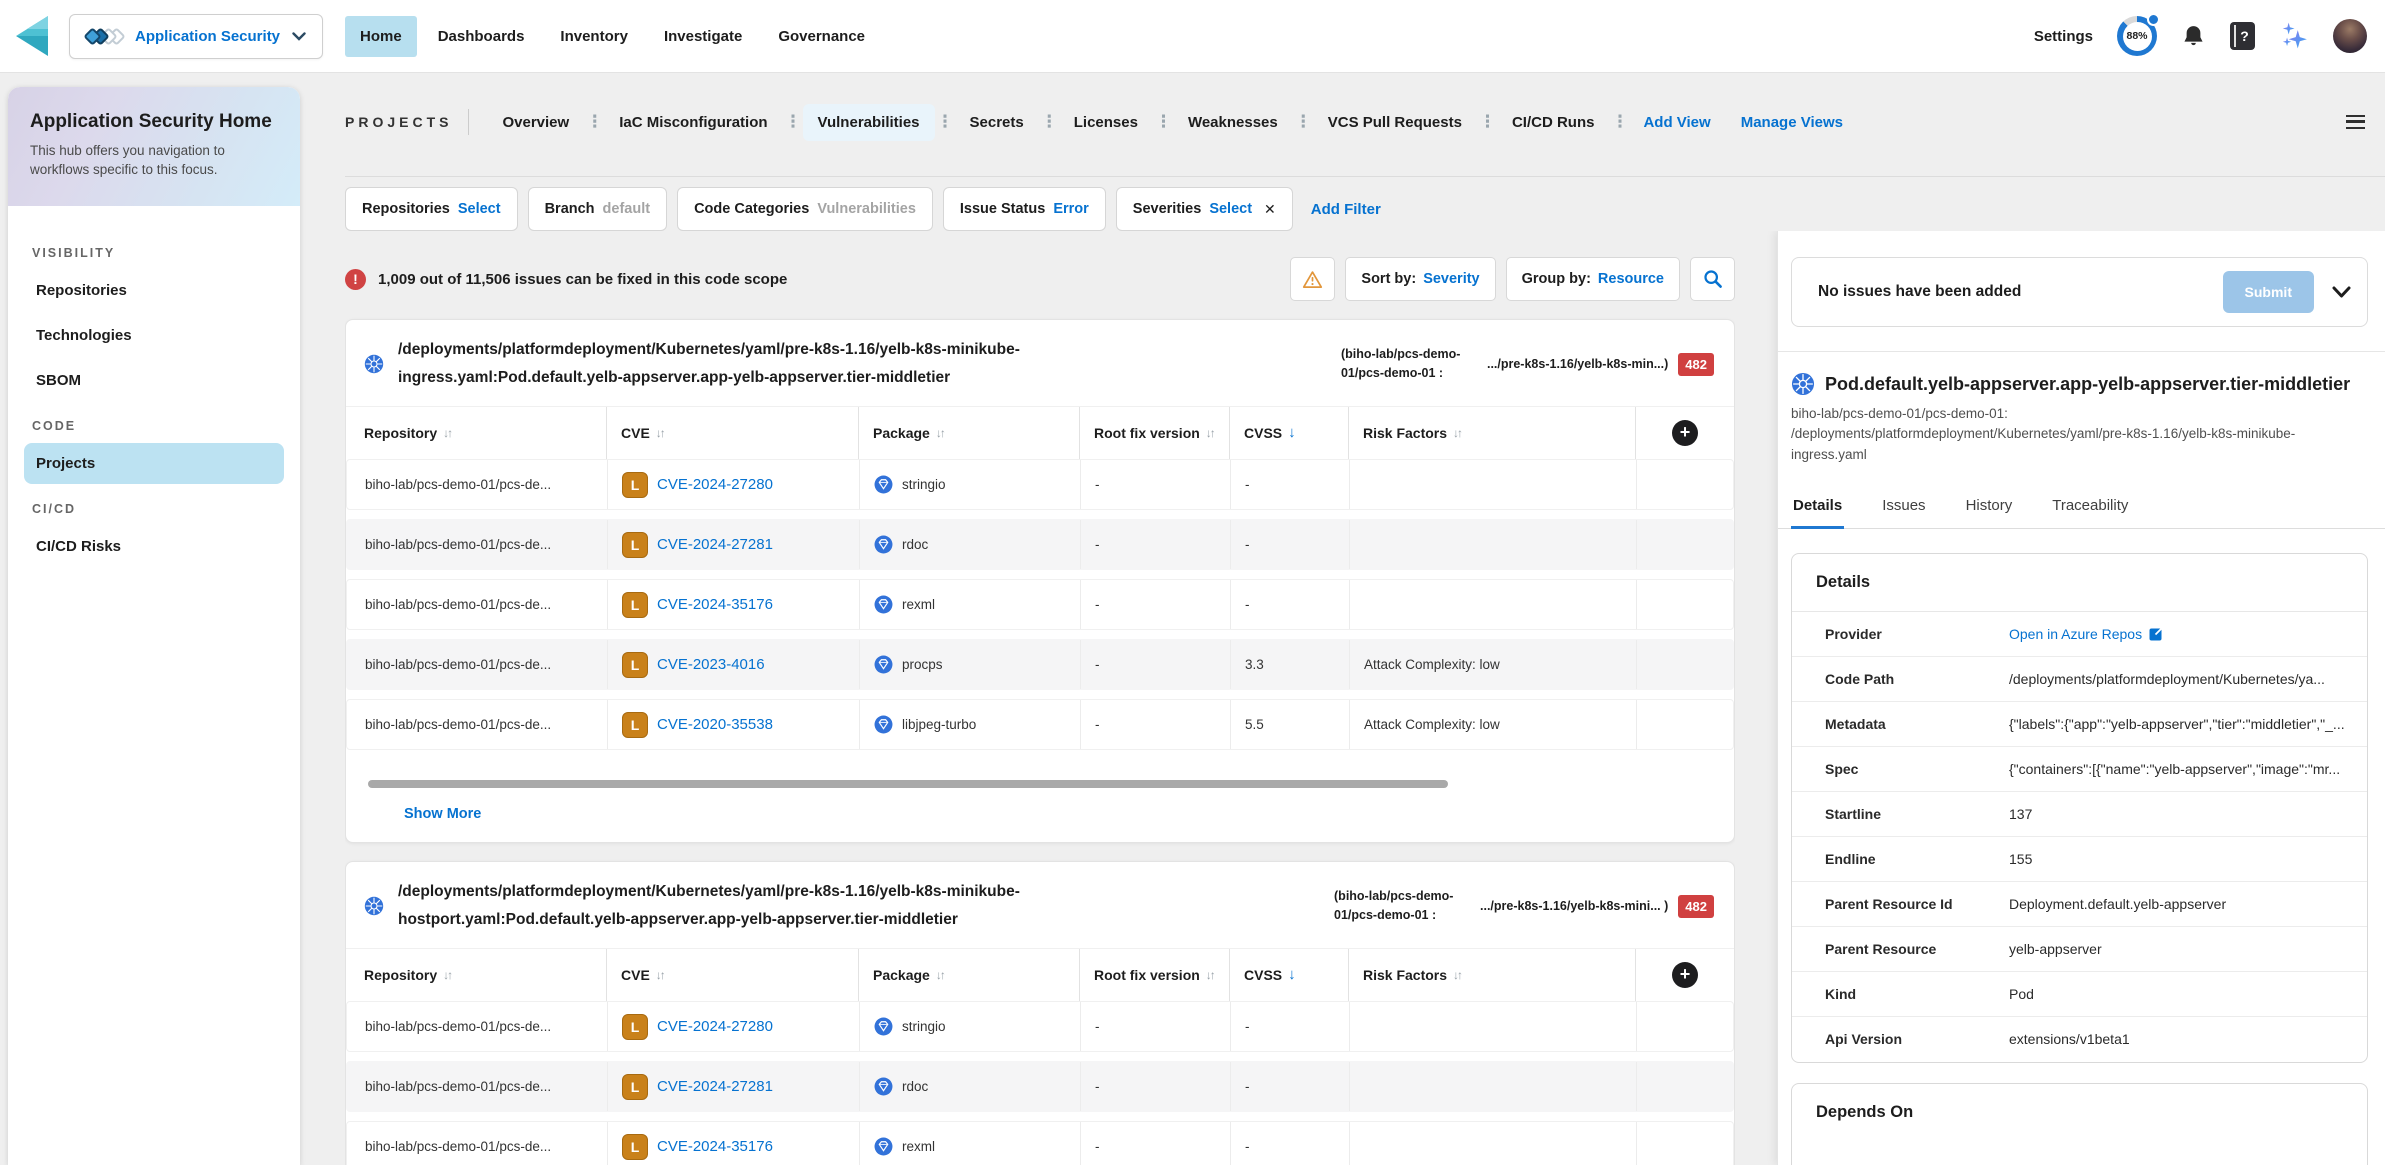  What do you see at coordinates (594, 36) in the screenshot?
I see `nav-item-inventory: Inventory` at bounding box center [594, 36].